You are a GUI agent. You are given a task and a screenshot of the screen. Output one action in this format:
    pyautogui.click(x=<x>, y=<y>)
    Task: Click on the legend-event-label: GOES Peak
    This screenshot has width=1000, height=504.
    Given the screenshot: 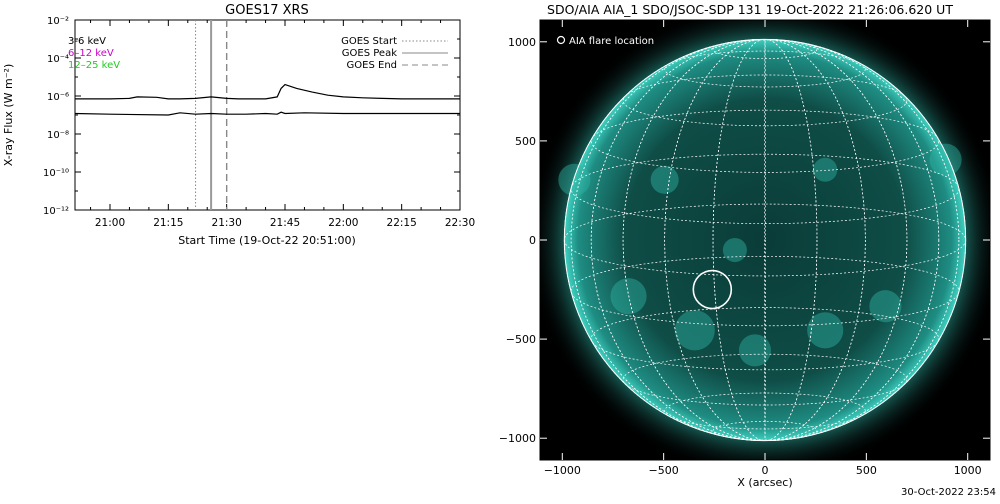 What is the action you would take?
    pyautogui.click(x=369, y=53)
    